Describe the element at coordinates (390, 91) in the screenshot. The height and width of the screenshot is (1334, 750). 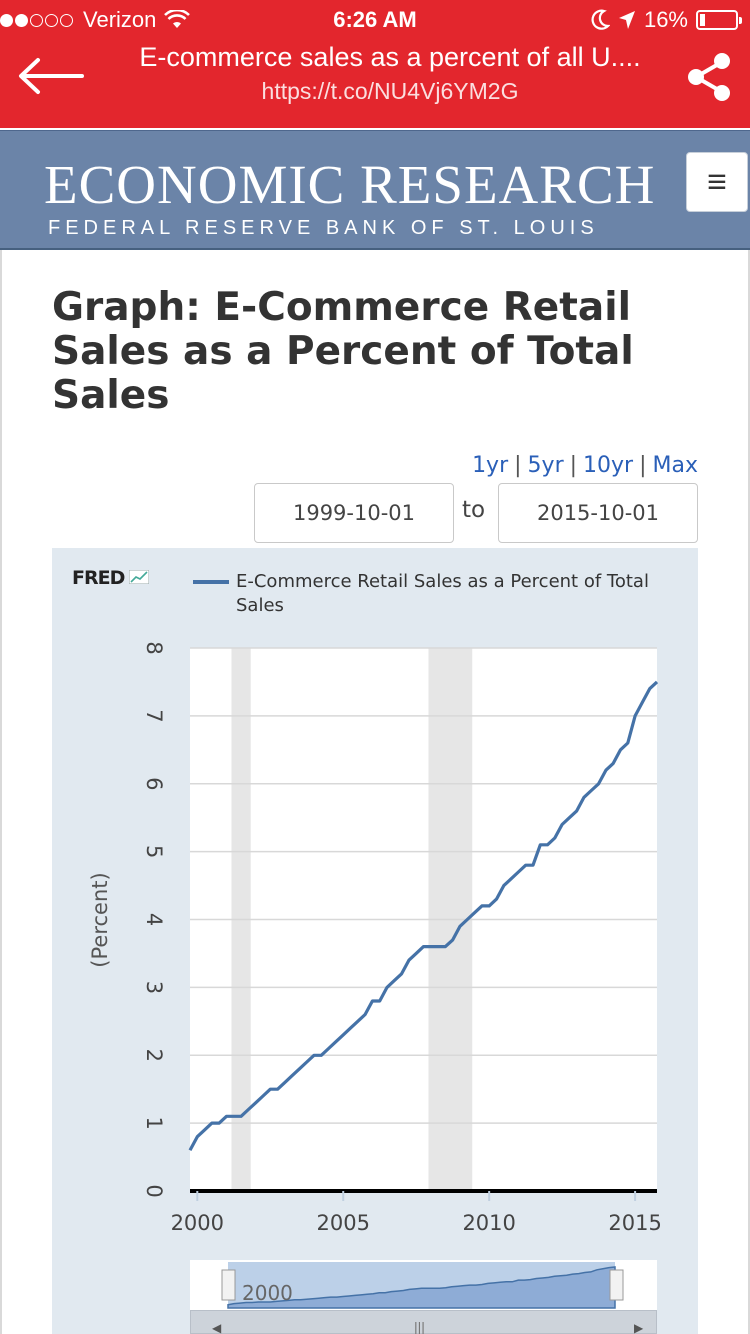
I see `page-url: https://t.co/NU4Vj6YM2G` at that location.